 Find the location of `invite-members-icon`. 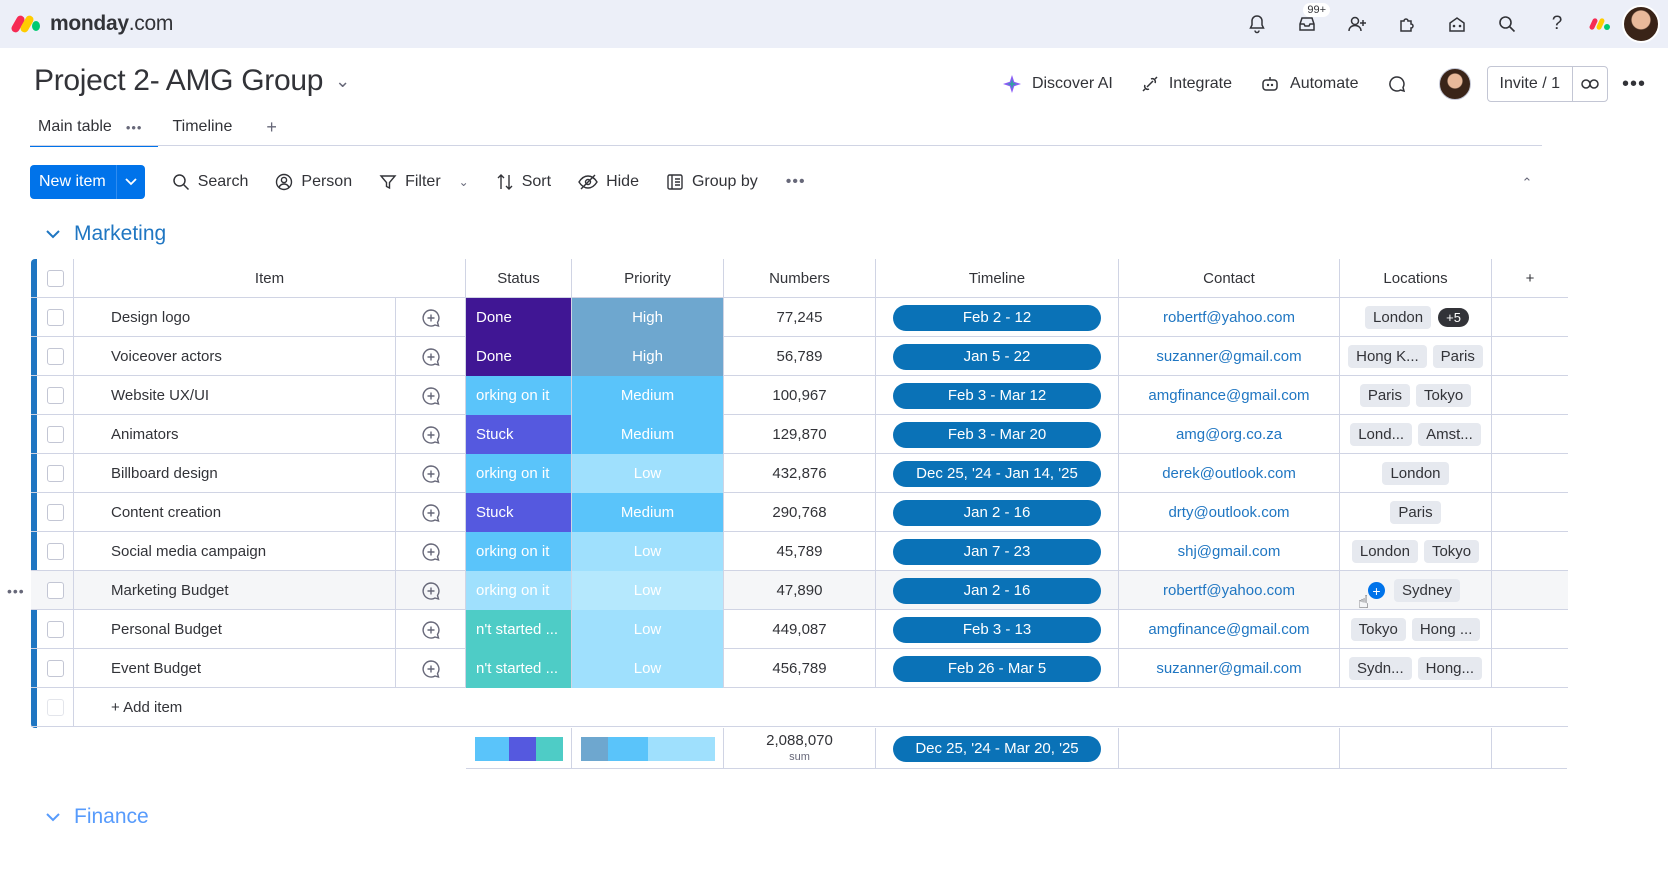

invite-members-icon is located at coordinates (1357, 24).